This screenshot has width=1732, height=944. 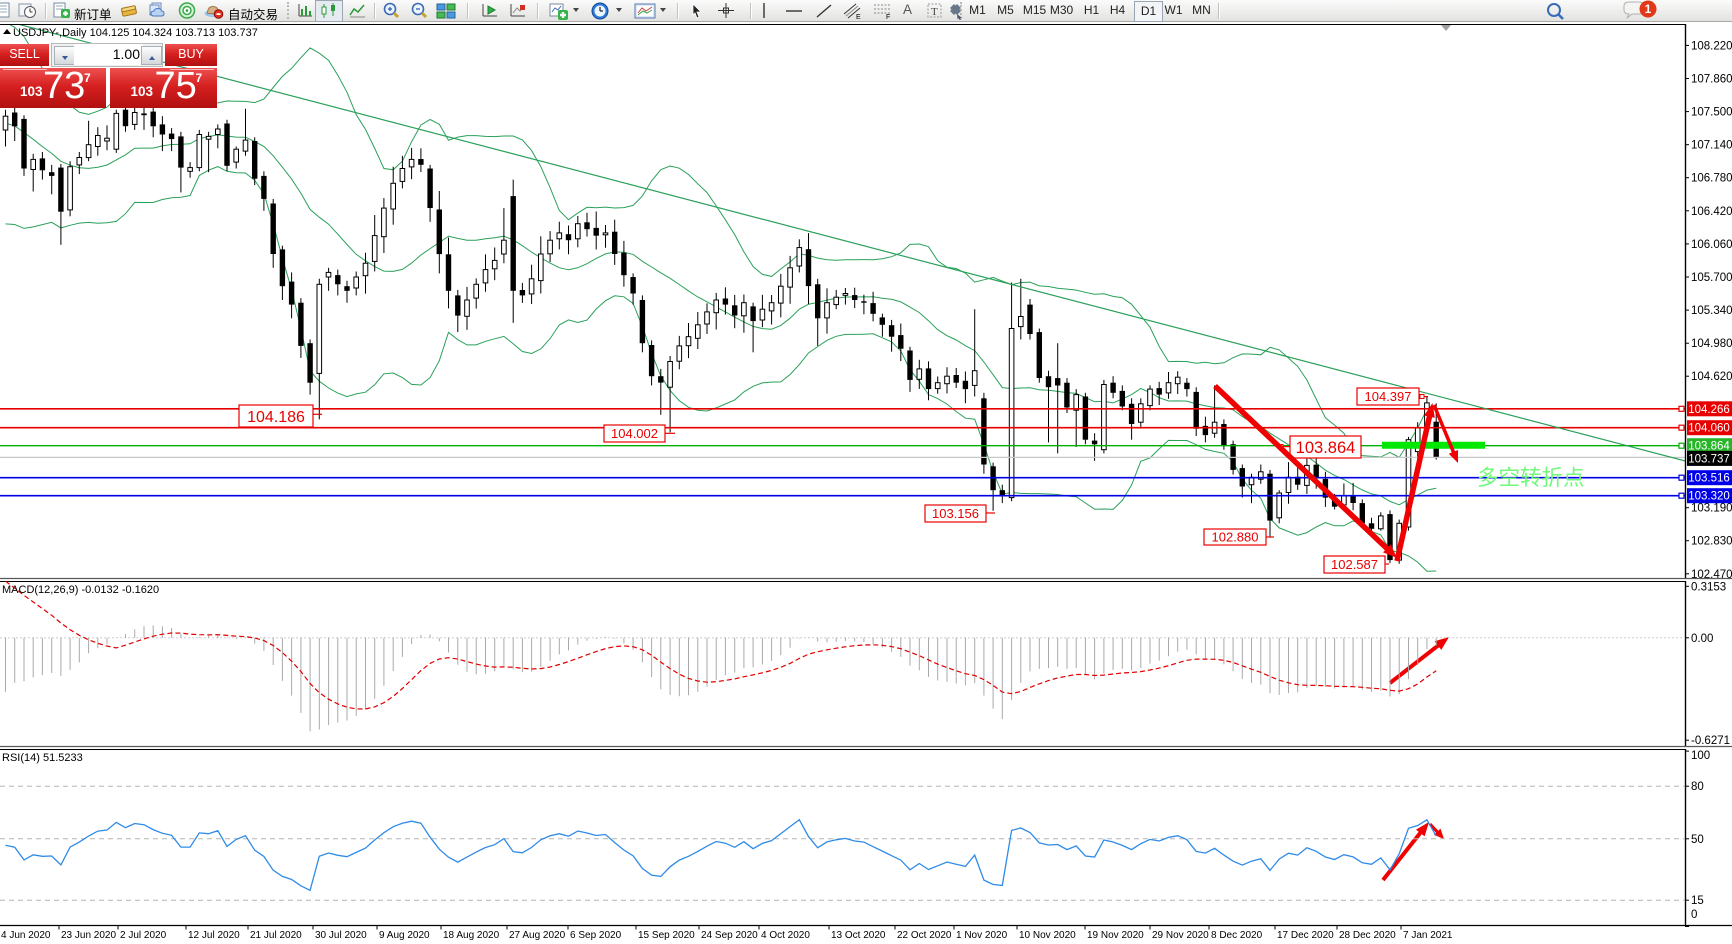 I want to click on svg-text: 102.587, so click(x=1354, y=564).